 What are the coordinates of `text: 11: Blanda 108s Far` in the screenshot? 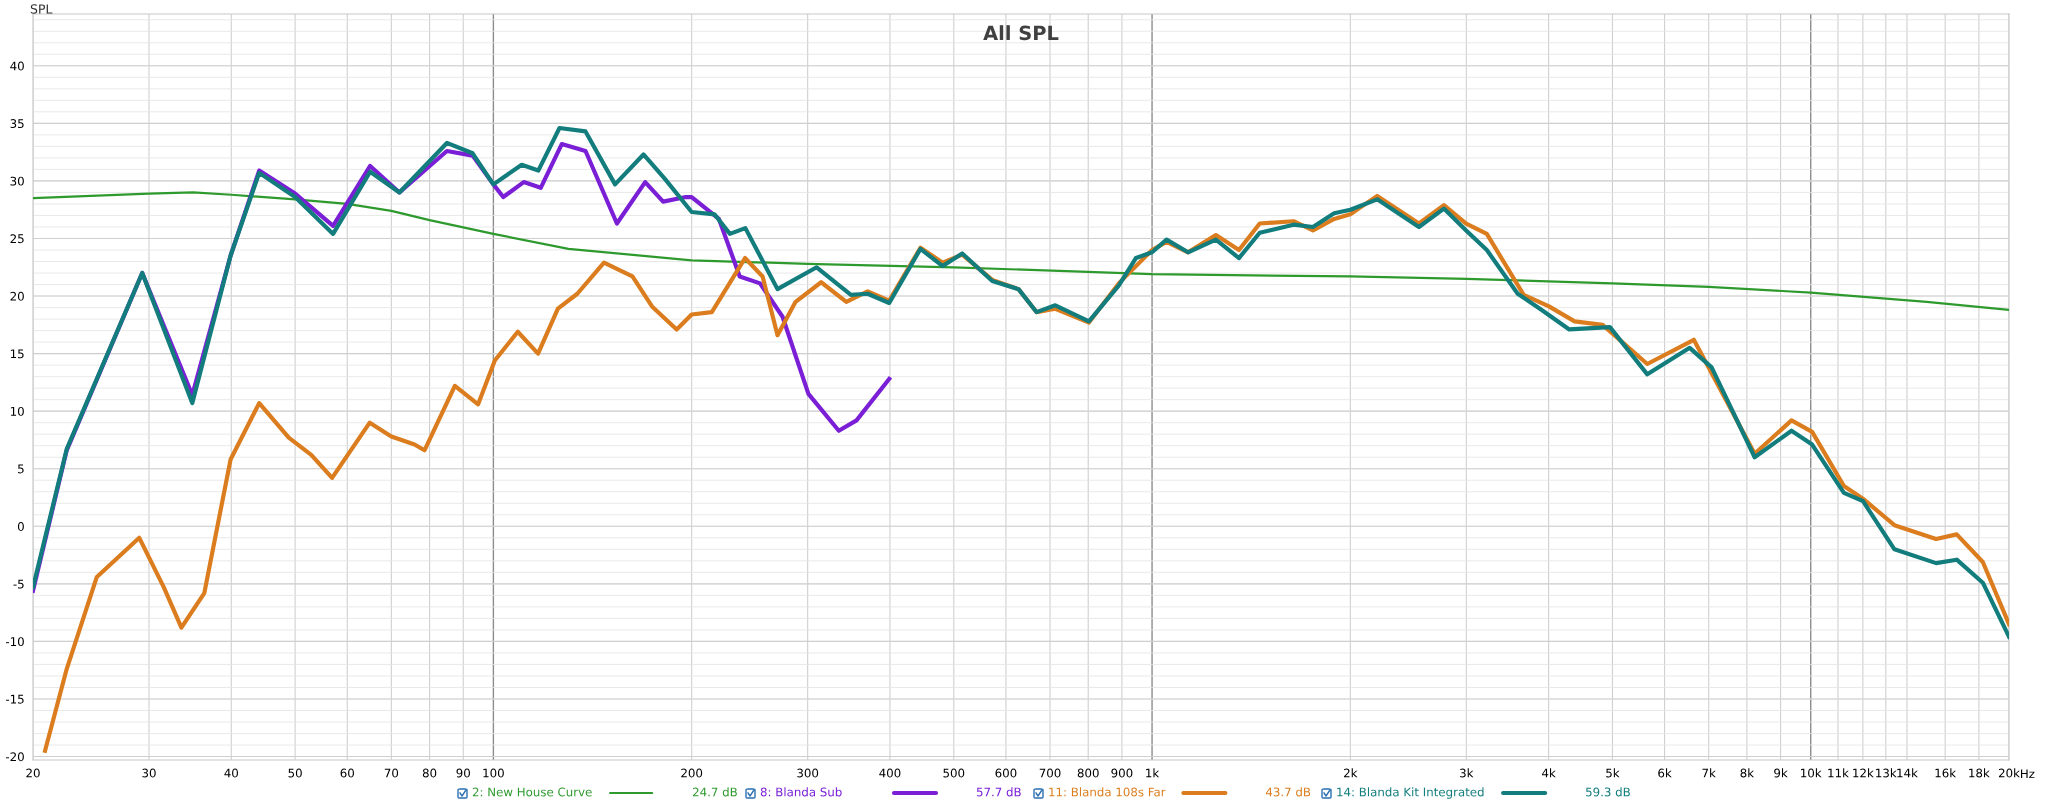 It's located at (1107, 792).